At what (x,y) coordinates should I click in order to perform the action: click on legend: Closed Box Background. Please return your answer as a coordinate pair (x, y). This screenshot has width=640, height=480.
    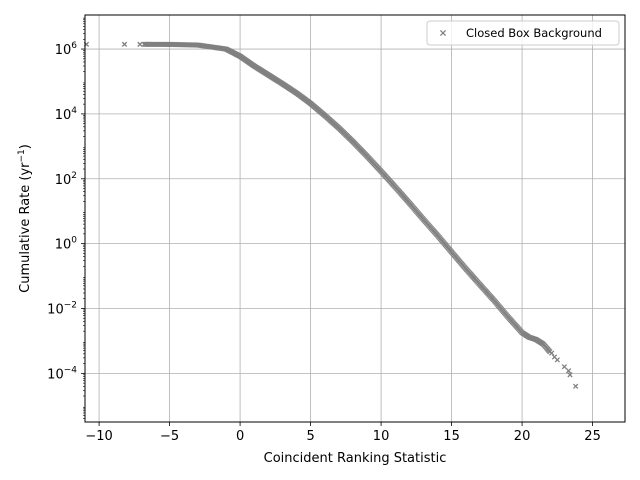
    Looking at the image, I should click on (523, 33).